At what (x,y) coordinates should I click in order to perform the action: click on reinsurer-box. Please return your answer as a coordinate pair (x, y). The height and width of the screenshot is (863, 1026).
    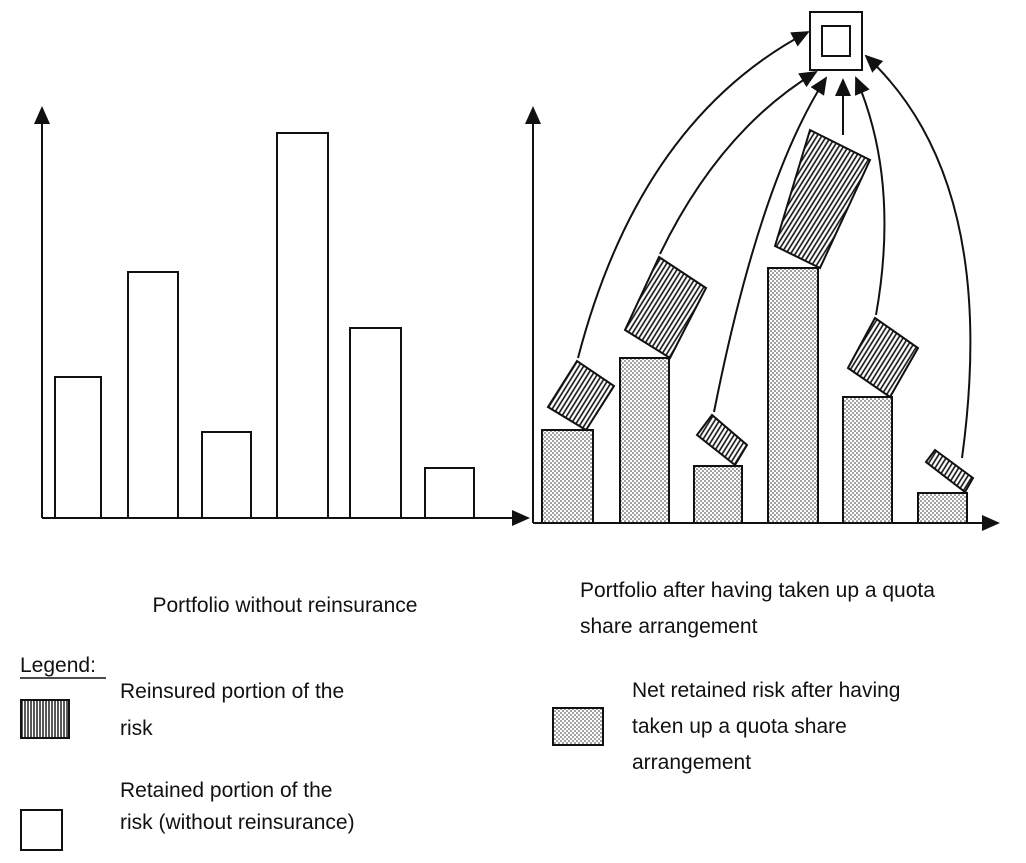
    Looking at the image, I should click on (836, 41).